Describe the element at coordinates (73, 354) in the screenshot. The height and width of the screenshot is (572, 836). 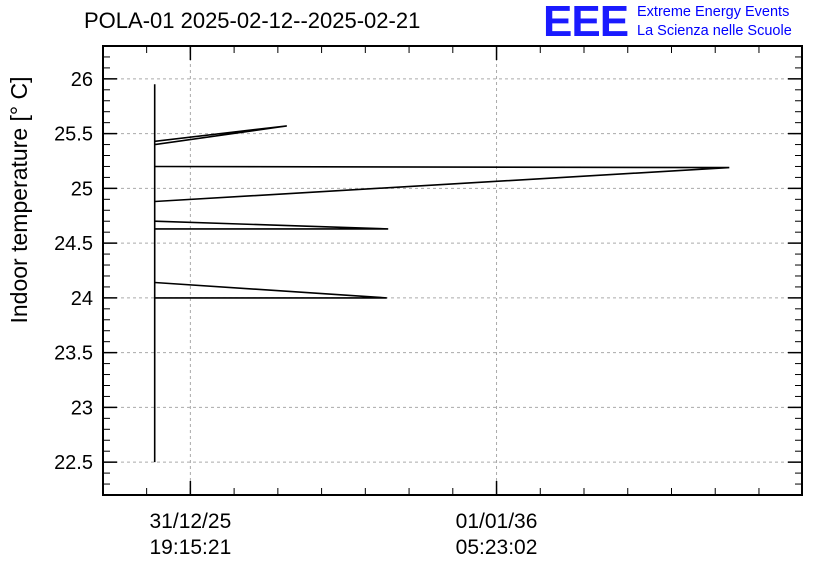
I see `y-tick-label: 23.5` at that location.